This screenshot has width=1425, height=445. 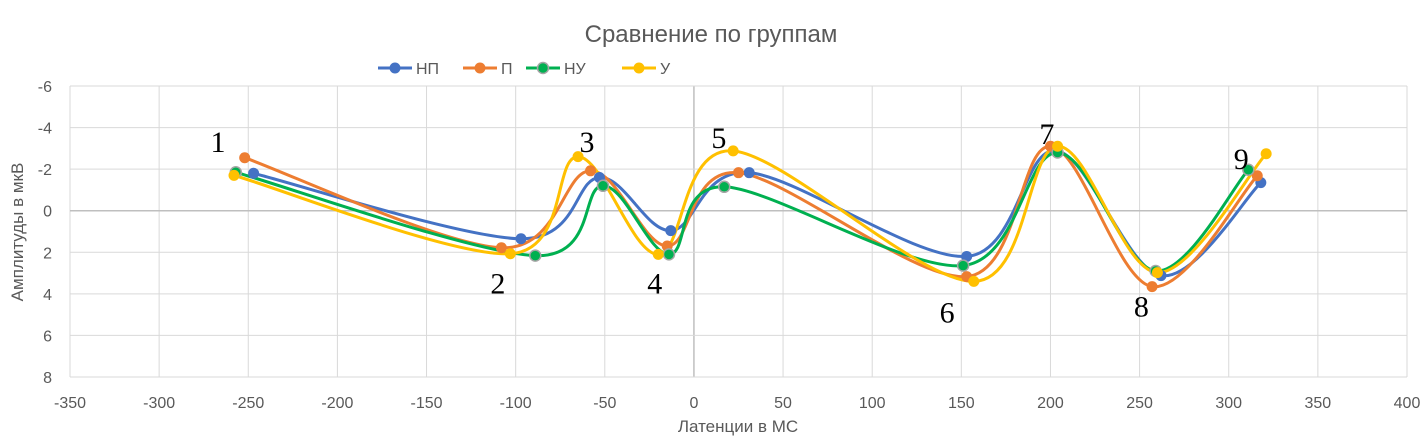 What do you see at coordinates (646, 69) in the screenshot?
I see `legend-item-У: У` at bounding box center [646, 69].